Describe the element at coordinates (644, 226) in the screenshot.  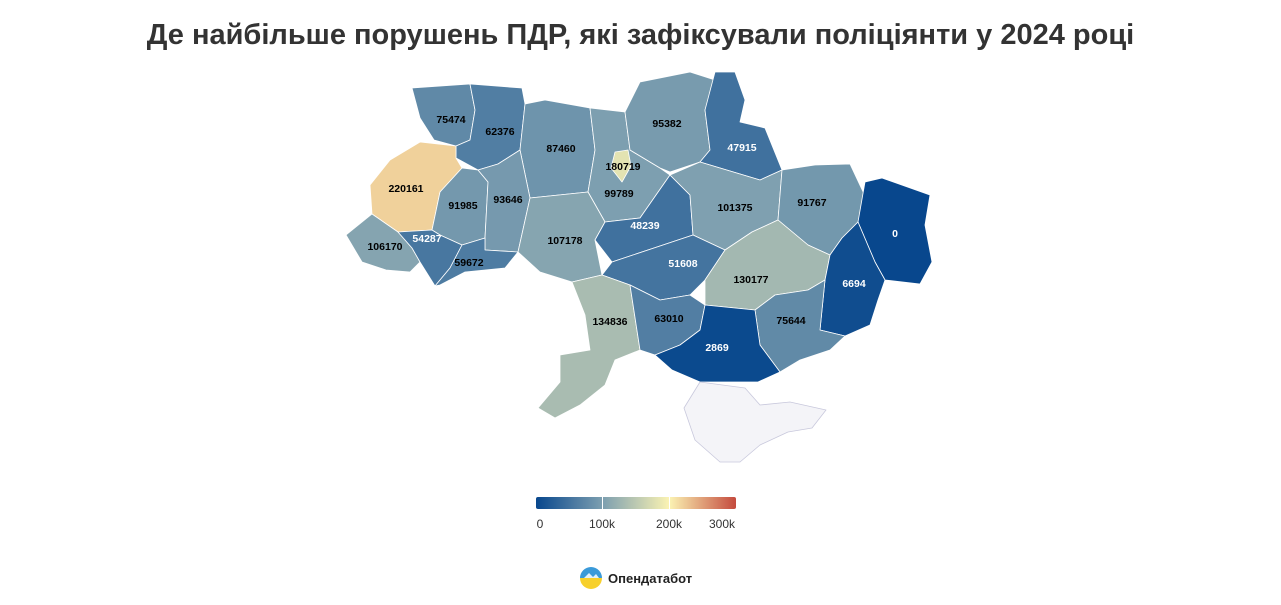
I see `value-label-cherkasy: 48239` at that location.